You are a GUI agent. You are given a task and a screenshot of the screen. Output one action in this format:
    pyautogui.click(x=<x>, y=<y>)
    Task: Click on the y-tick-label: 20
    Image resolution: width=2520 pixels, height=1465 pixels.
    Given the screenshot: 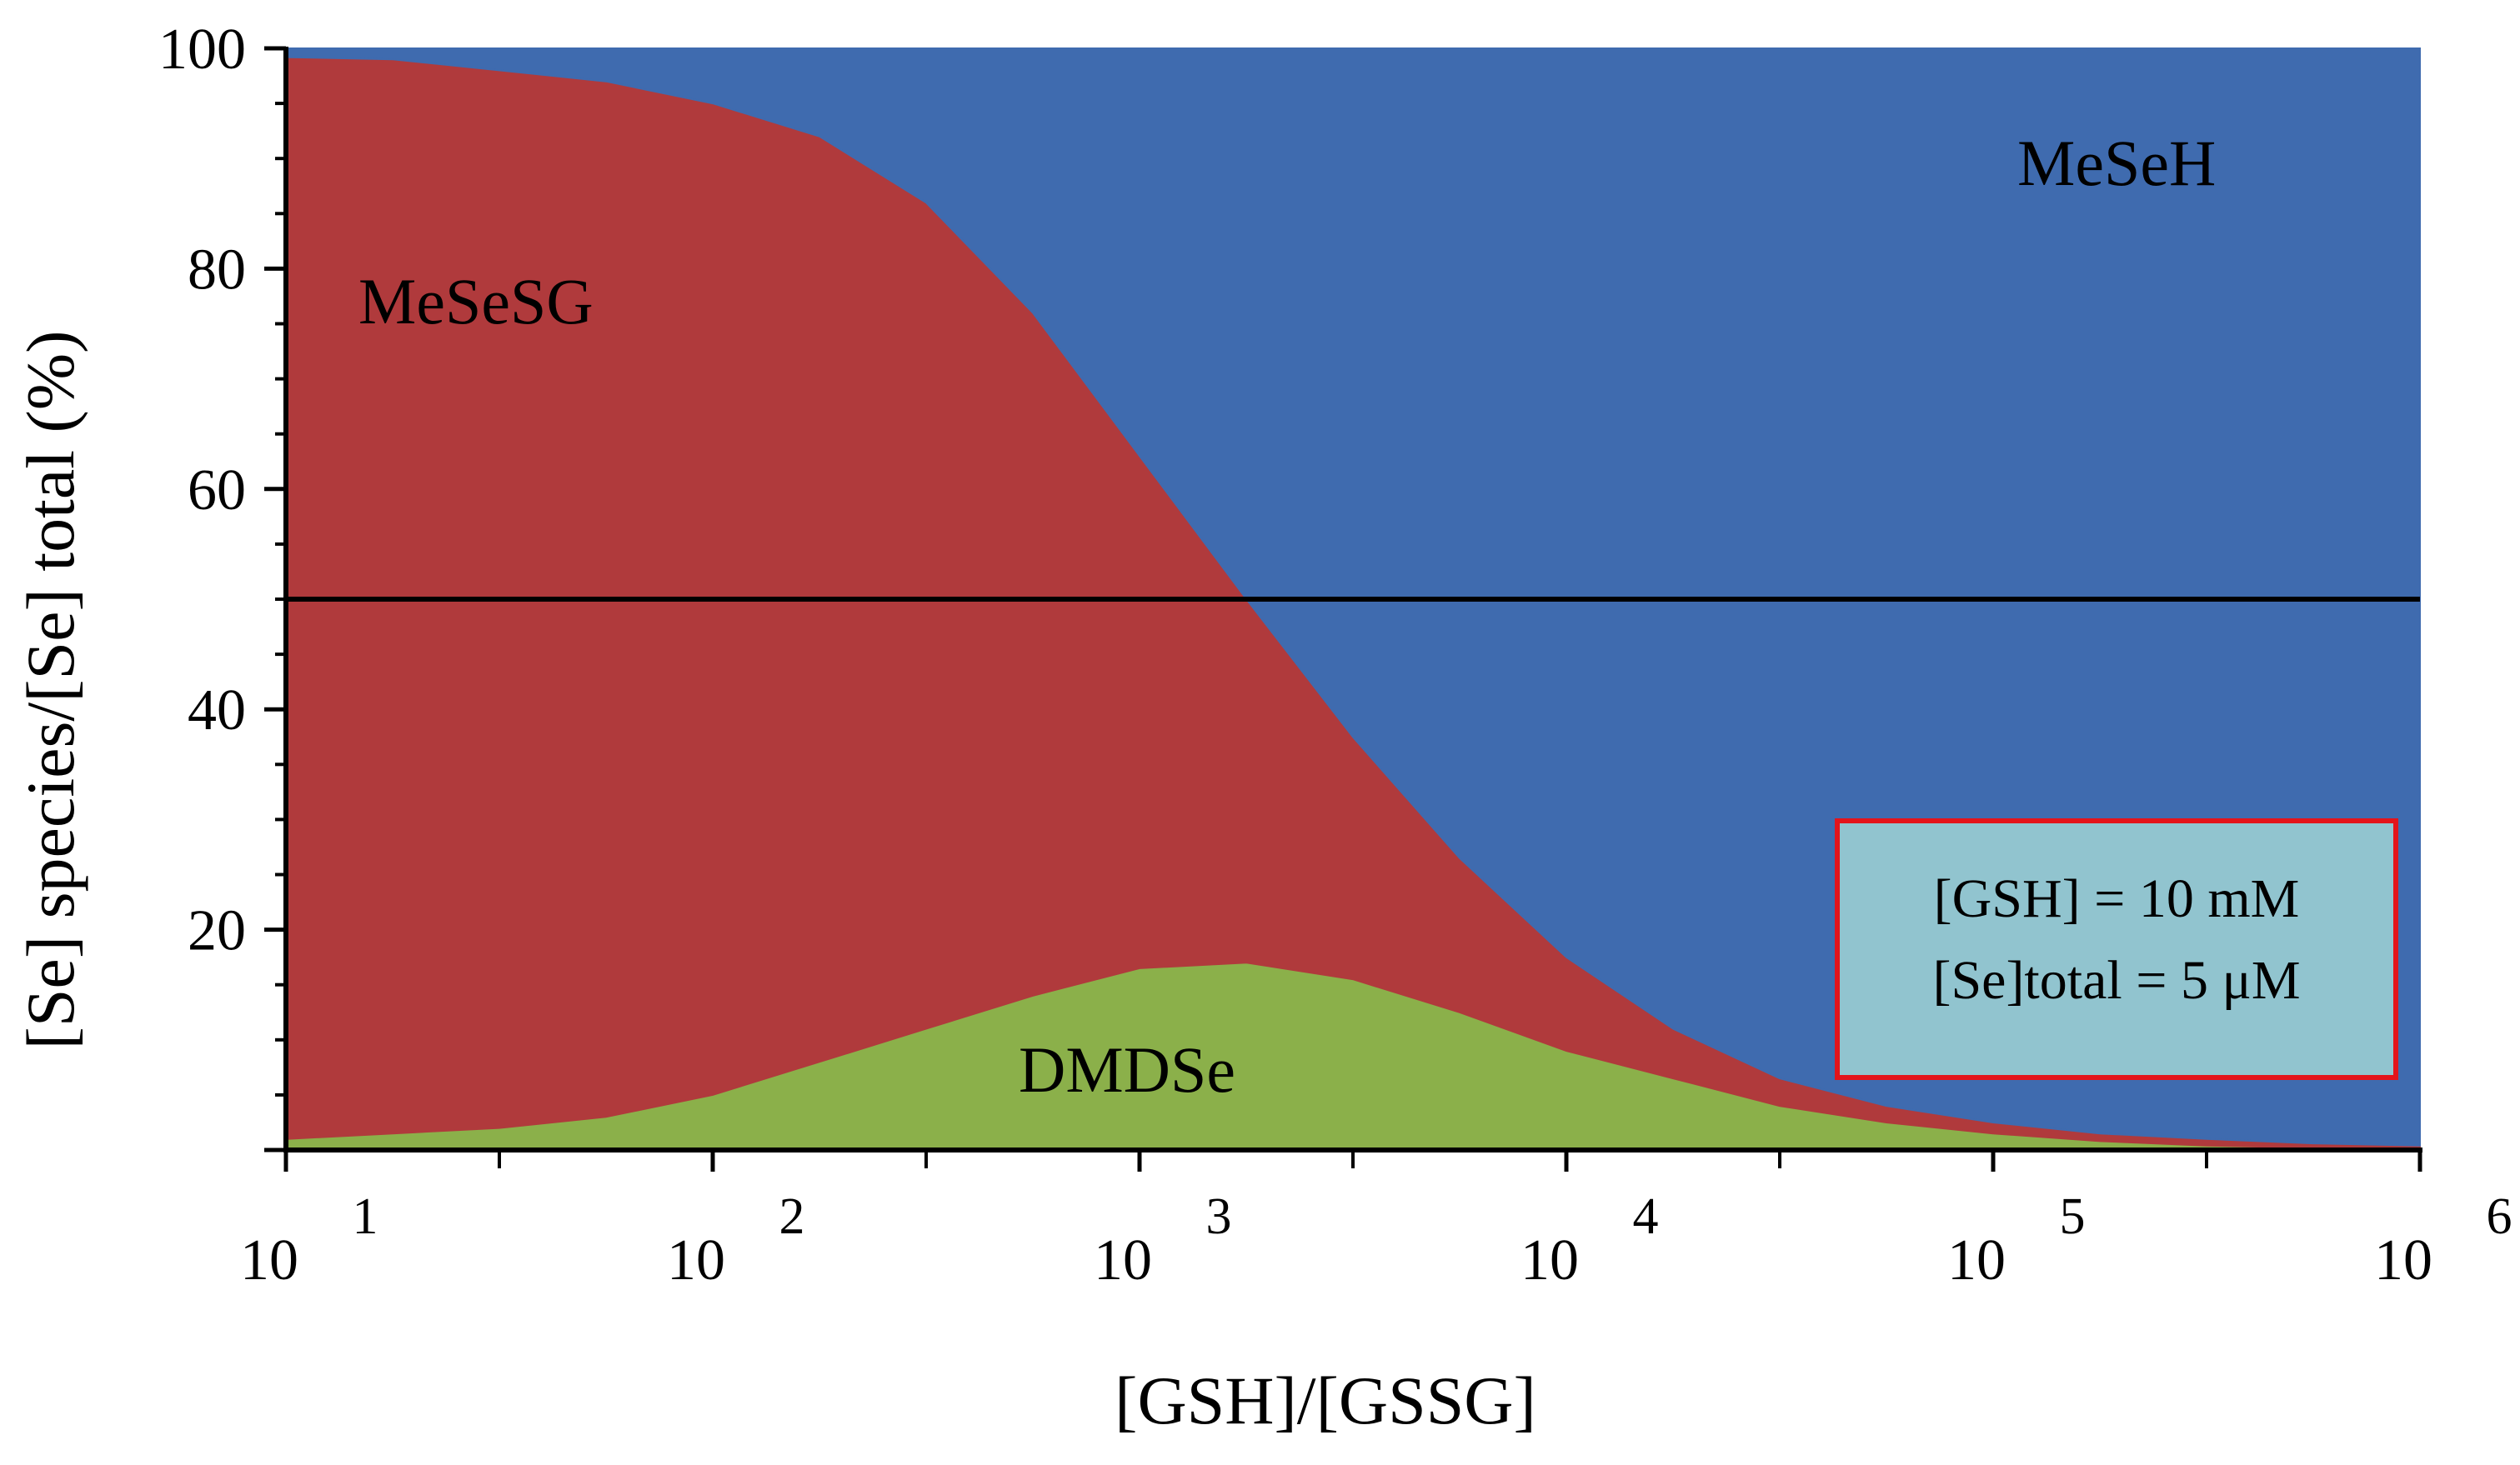 What is the action you would take?
    pyautogui.click(x=217, y=931)
    